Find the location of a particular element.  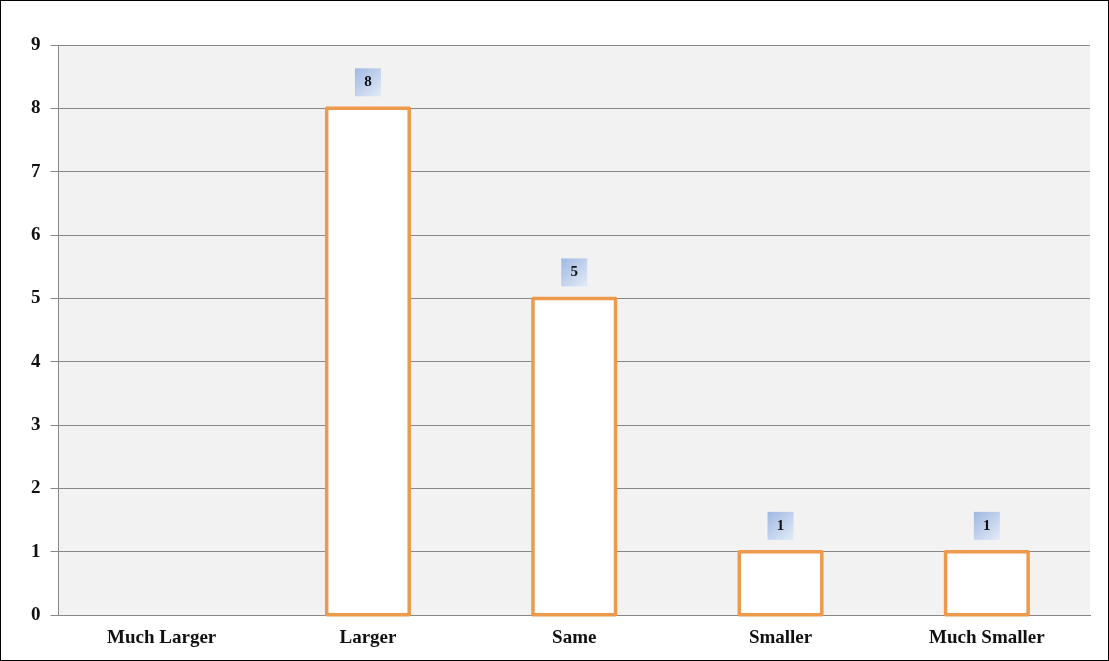

y-tick-label: 2 is located at coordinates (36, 487).